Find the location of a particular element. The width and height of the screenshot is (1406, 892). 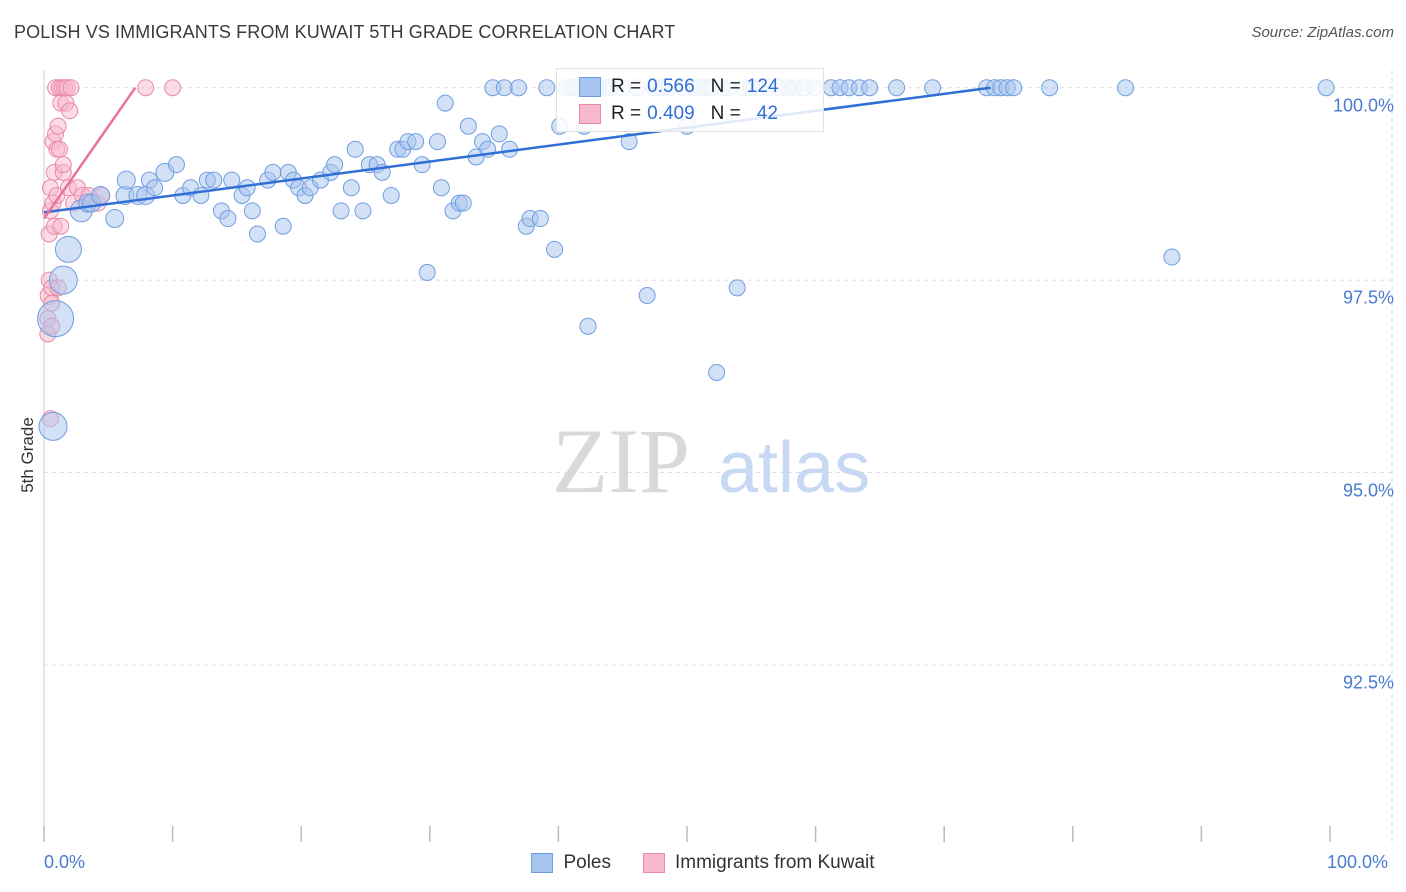

stats-legend: R = 0.566 N = 124 R = 0.409 N = 42 is located at coordinates (690, 100).